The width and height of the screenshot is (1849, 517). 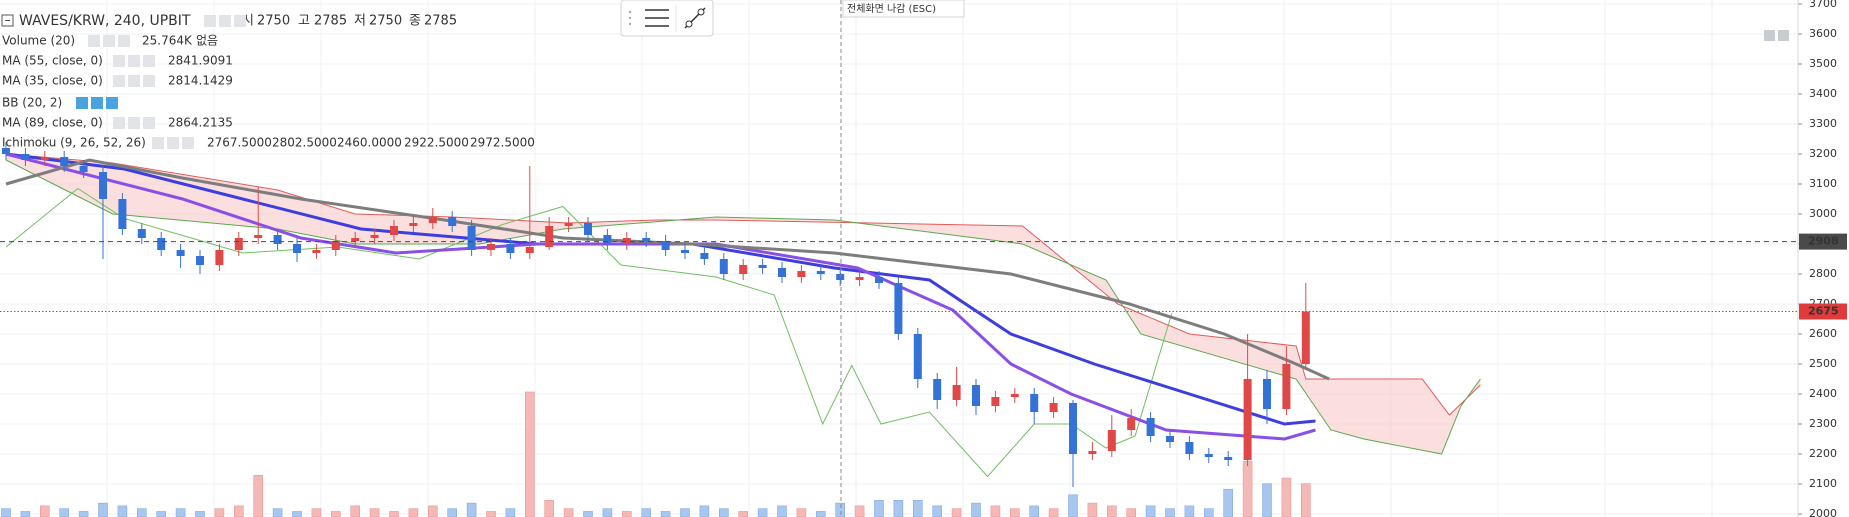 I want to click on collapse-icon, so click(x=7, y=20).